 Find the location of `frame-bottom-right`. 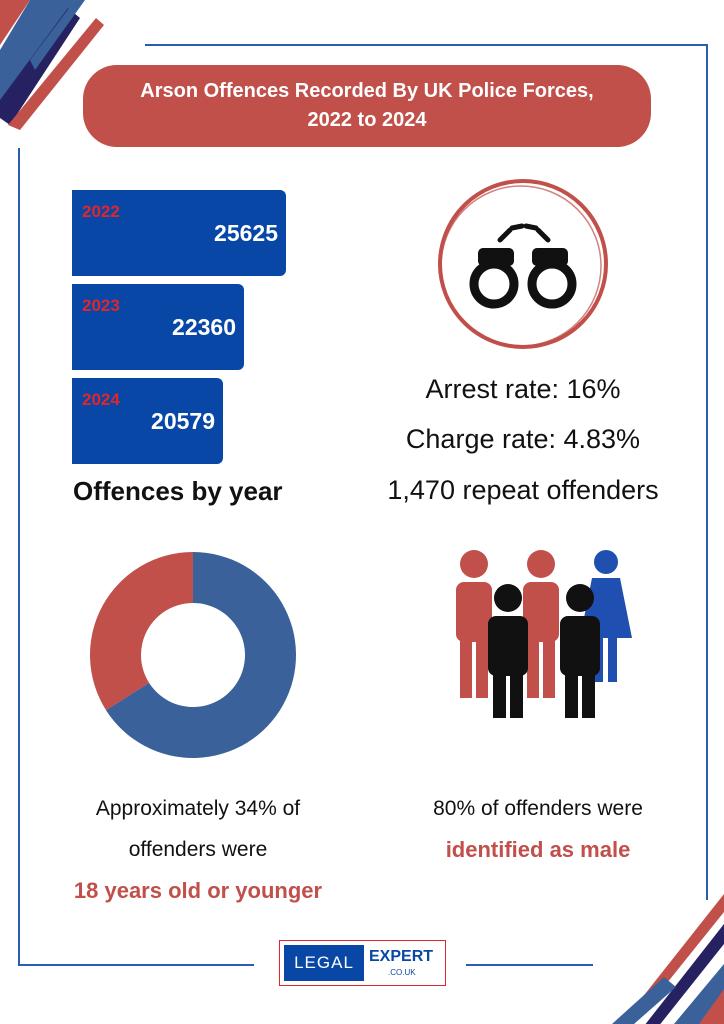

frame-bottom-right is located at coordinates (529, 965).